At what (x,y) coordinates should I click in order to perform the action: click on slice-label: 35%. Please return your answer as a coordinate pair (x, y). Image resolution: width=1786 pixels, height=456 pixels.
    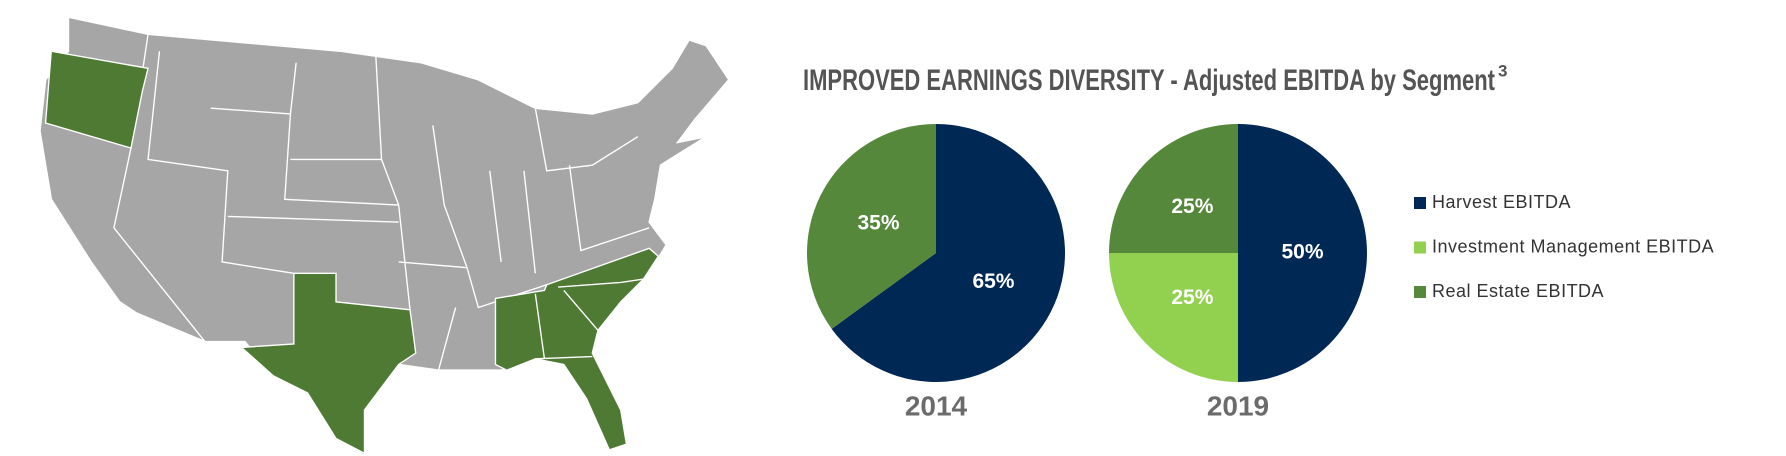
    Looking at the image, I should click on (879, 222).